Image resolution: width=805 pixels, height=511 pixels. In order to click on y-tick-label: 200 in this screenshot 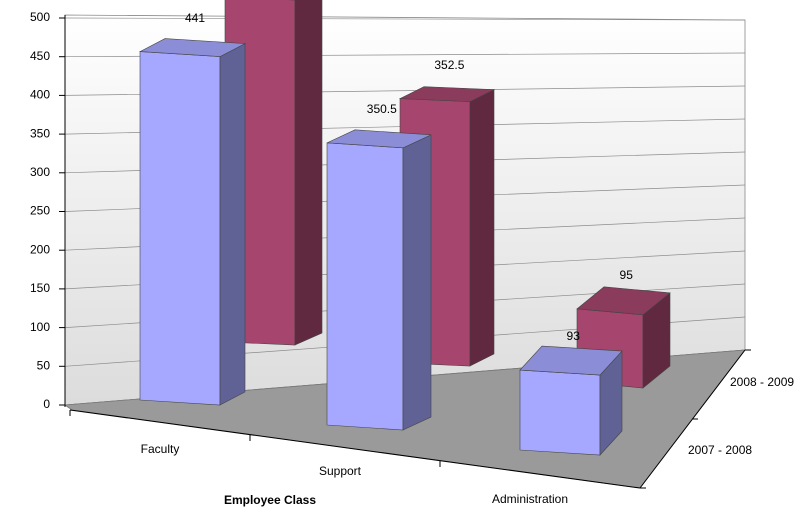, I will do `click(40, 249)`.